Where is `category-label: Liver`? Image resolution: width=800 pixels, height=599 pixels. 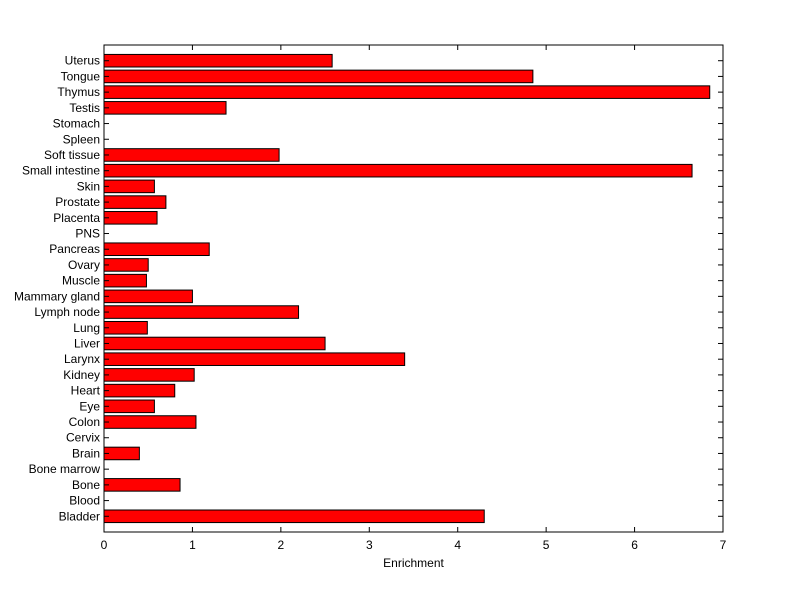
category-label: Liver is located at coordinates (87, 343).